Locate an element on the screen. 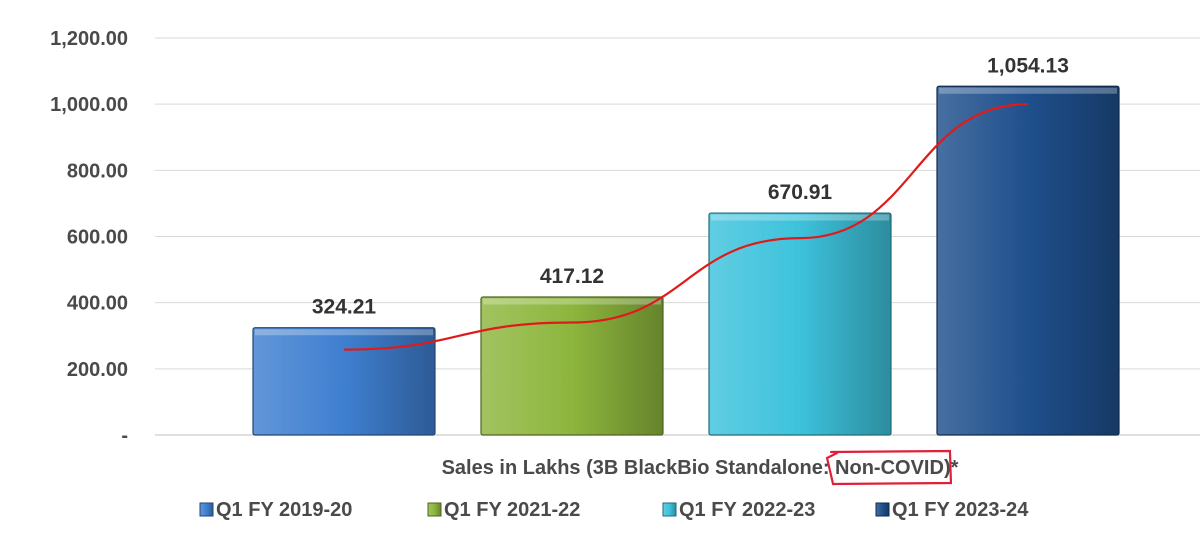 The image size is (1200, 544). y-tick-label: 400.00 is located at coordinates (97, 304).